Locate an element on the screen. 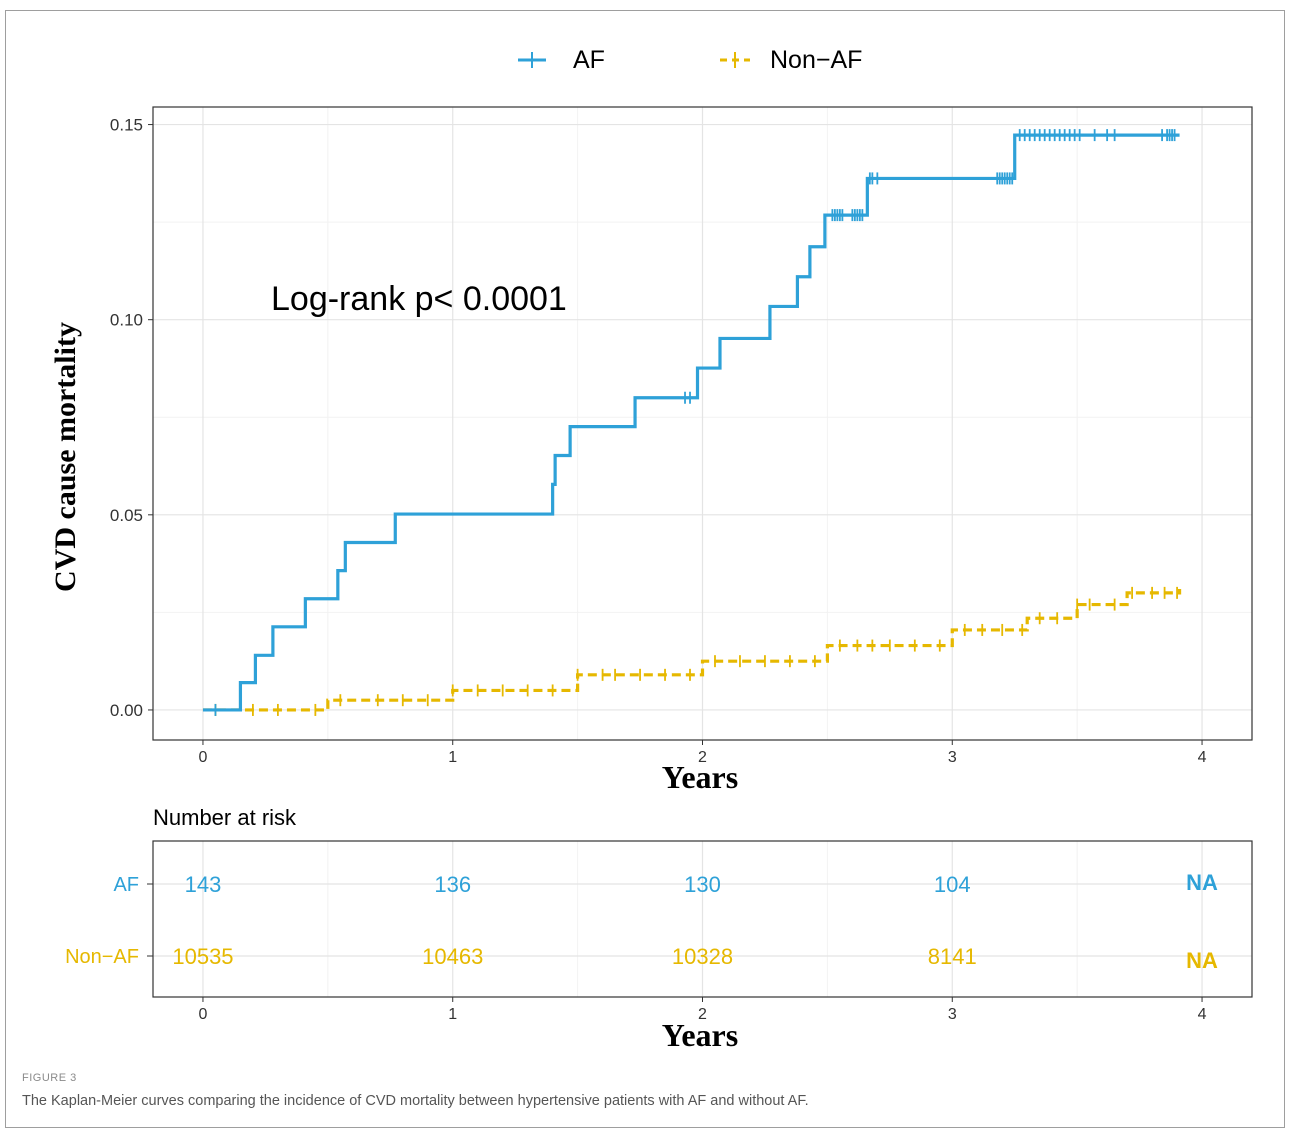 This screenshot has height=1135, width=1292. risk-x-axis-title: Years is located at coordinates (700, 1035).